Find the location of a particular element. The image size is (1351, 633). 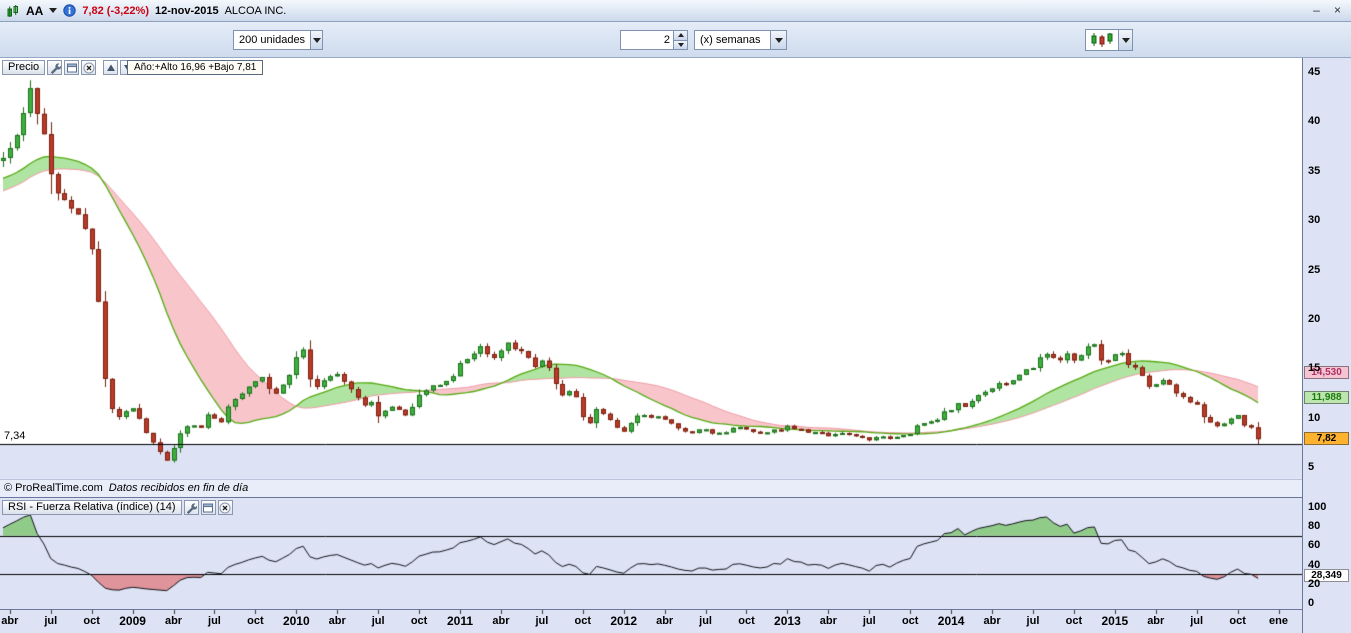

rsi-axis-tick: 60 is located at coordinates (1314, 545).